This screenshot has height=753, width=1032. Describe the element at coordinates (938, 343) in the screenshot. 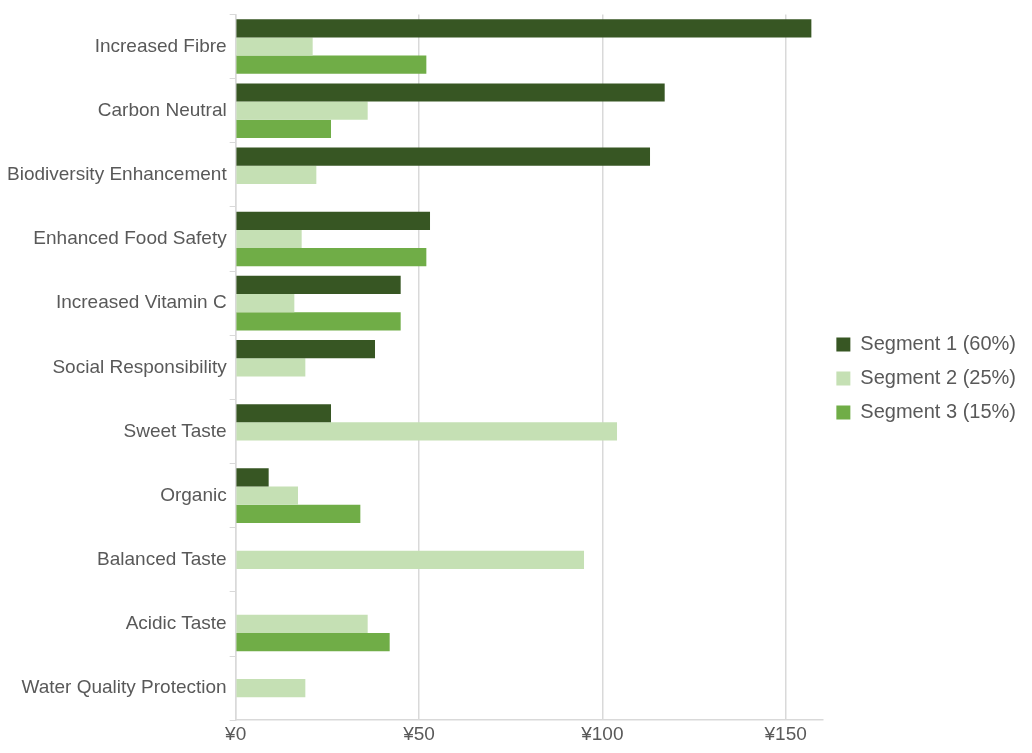

I see `legend-label: Segment 1 (60%)` at that location.